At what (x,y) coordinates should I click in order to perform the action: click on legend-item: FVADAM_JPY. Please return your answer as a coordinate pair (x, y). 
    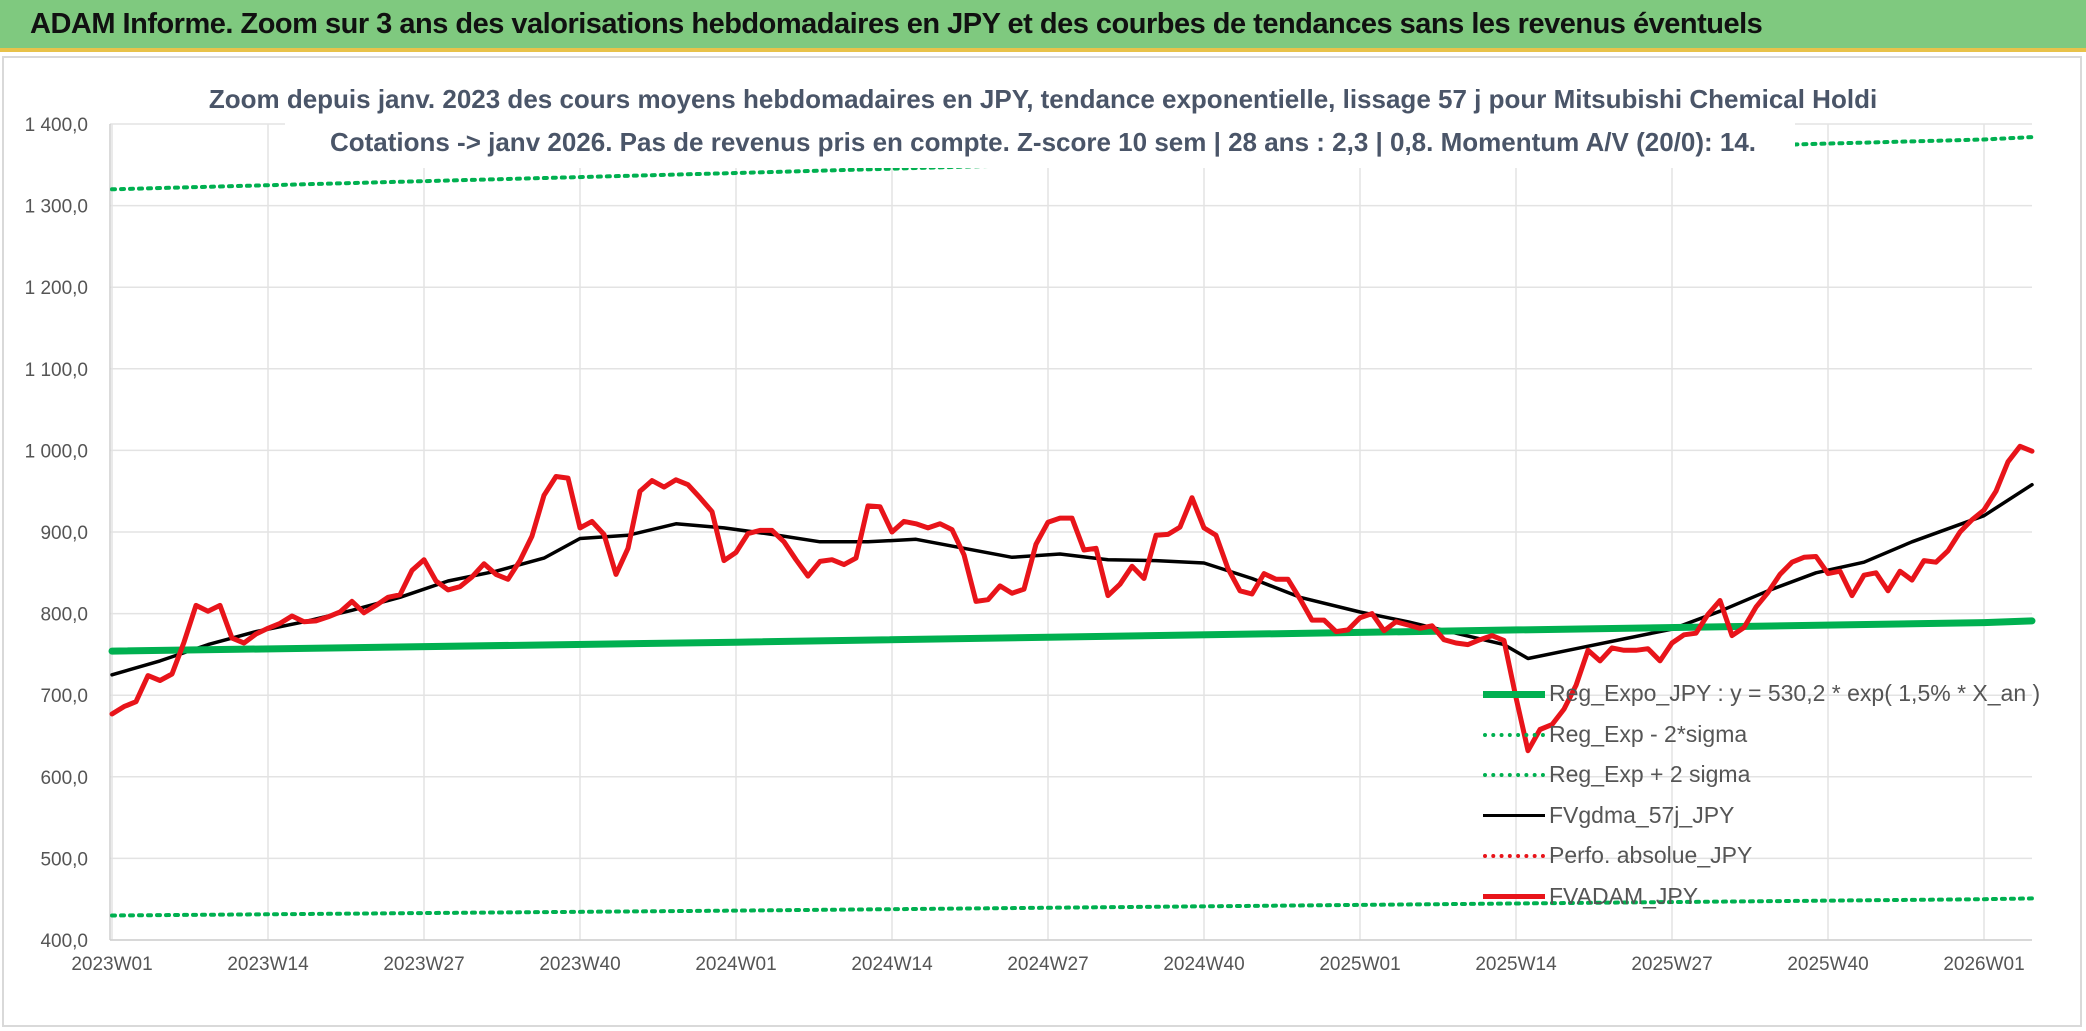
    Looking at the image, I should click on (1755, 899).